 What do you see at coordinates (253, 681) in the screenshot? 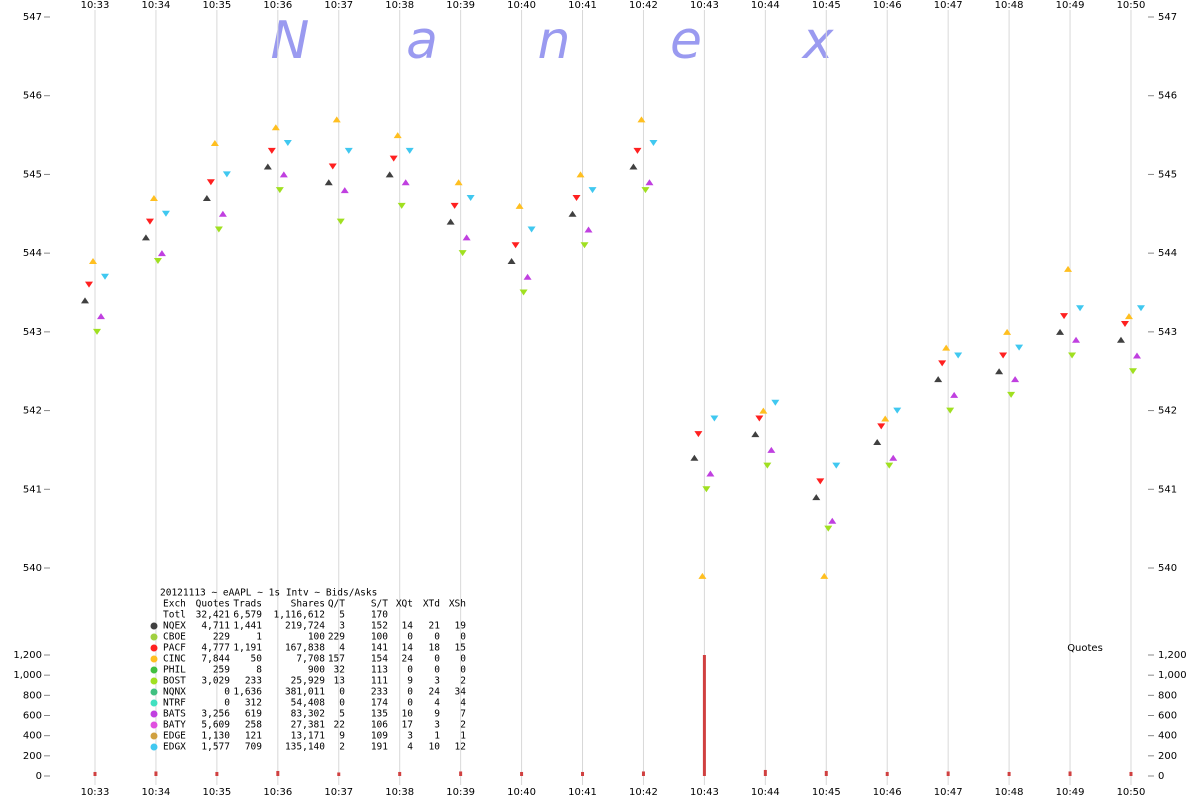
I see `table-cell: 233` at bounding box center [253, 681].